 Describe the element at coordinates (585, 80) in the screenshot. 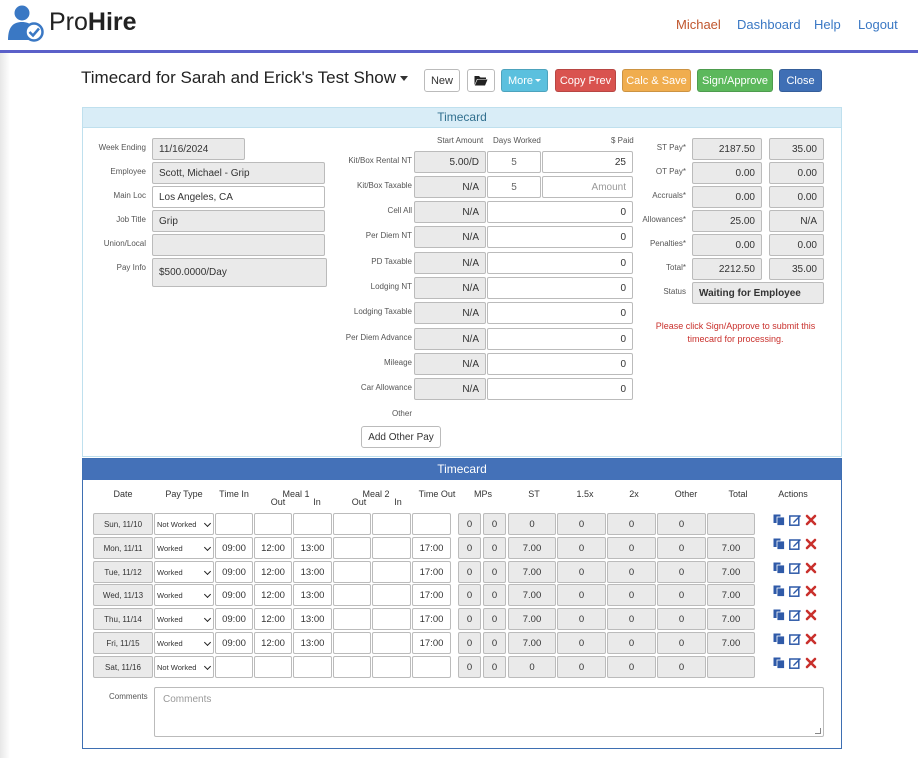

I see `copy-prev-button: Copy Prev` at that location.